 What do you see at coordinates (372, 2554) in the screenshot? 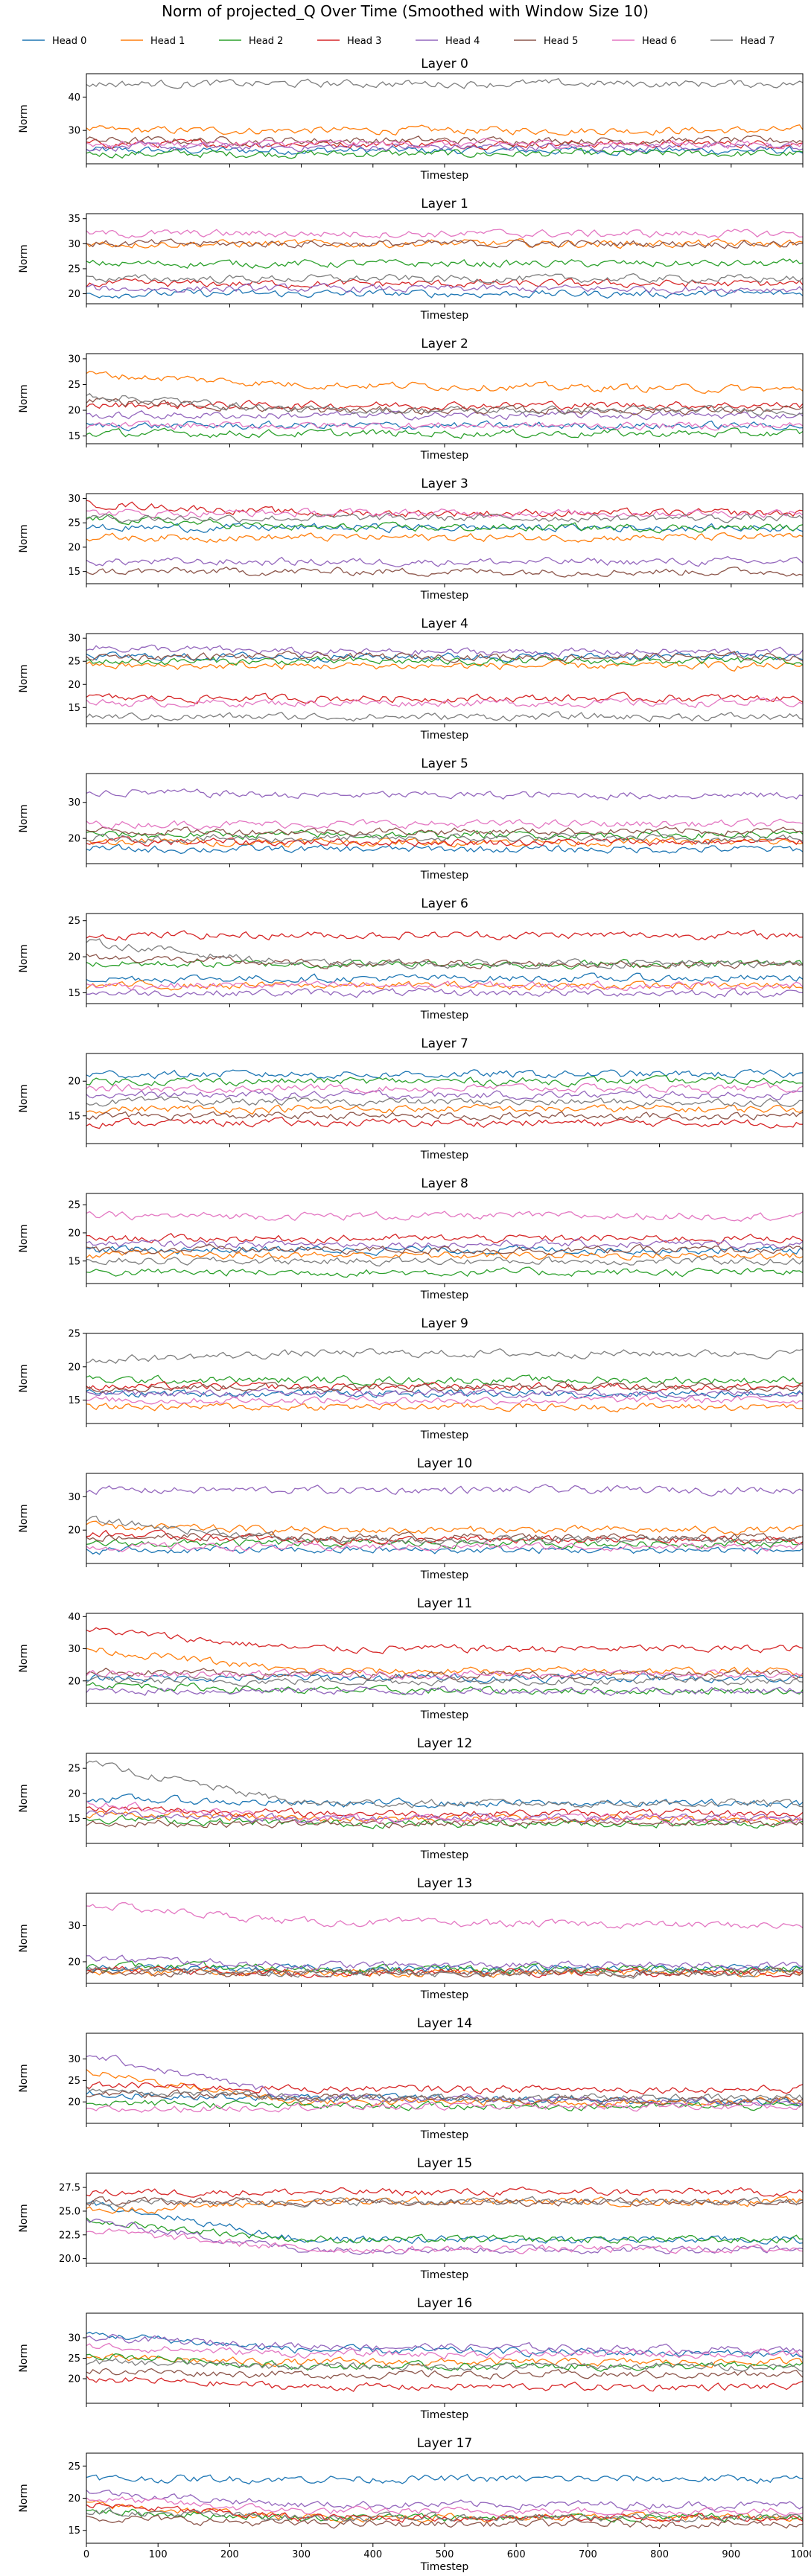
I see `x-tick-label: 400` at bounding box center [372, 2554].